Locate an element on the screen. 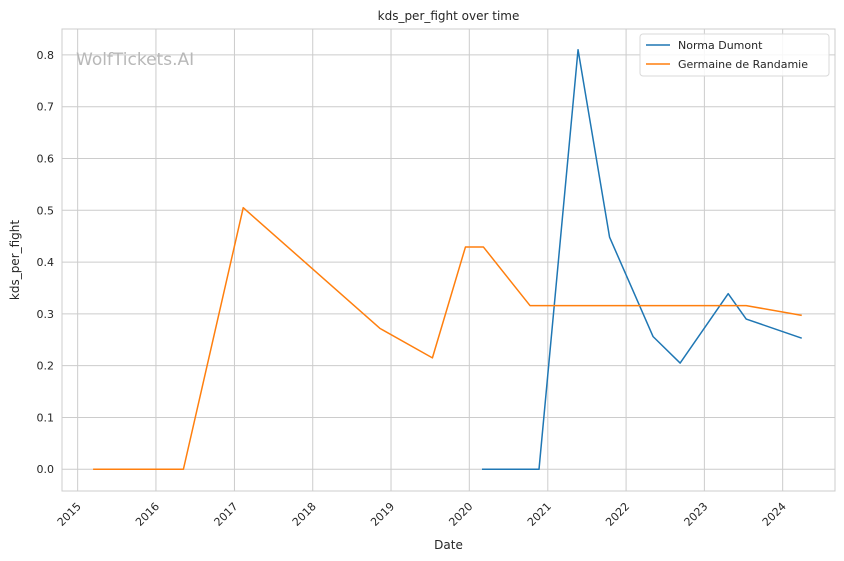  y-tick-label: 0.1 is located at coordinates (46, 417).